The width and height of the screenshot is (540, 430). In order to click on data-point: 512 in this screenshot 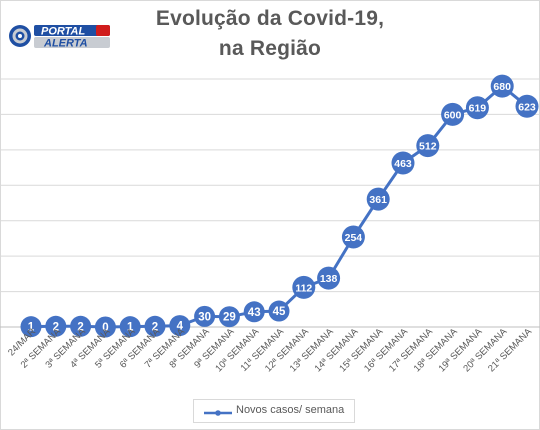, I will do `click(428, 146)`.